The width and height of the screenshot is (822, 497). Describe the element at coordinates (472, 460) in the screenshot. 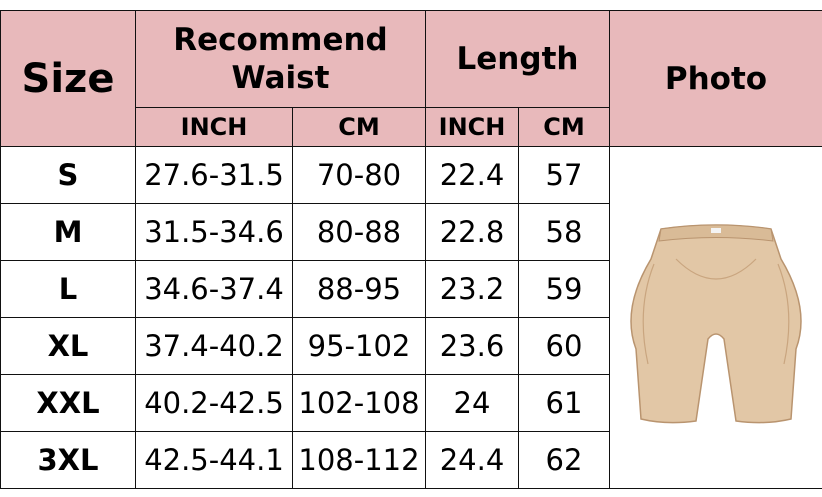

I see `cell-length-inch: 24.4` at that location.